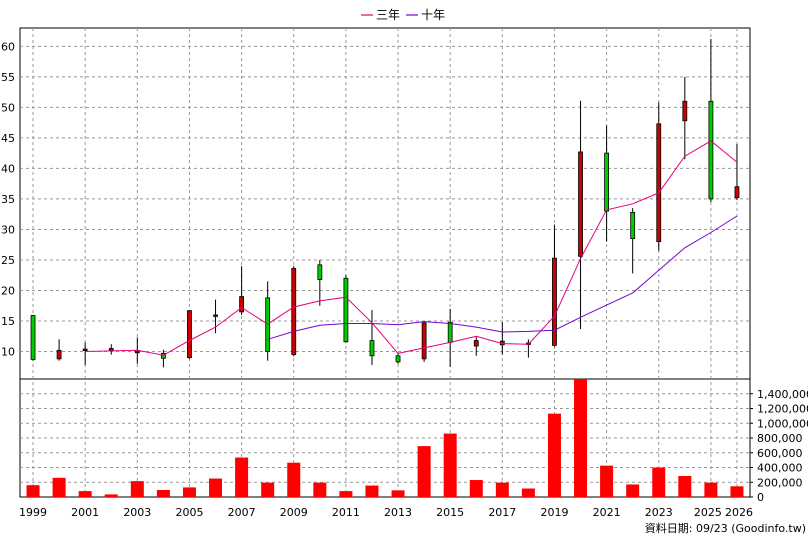  What do you see at coordinates (8, 229) in the screenshot?
I see `price-tick-label: 30` at bounding box center [8, 229].